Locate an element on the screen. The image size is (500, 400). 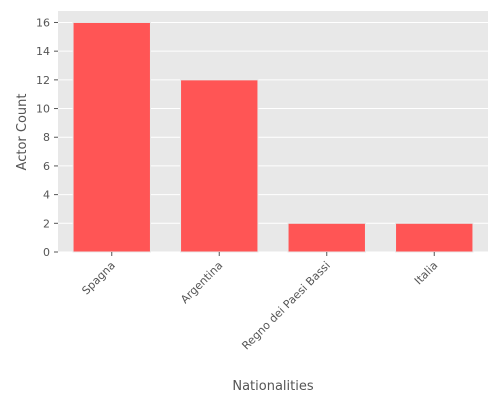
y-tick-labels: 0 2 4 6 8 10 12 14 16 is located at coordinates (47, 137).